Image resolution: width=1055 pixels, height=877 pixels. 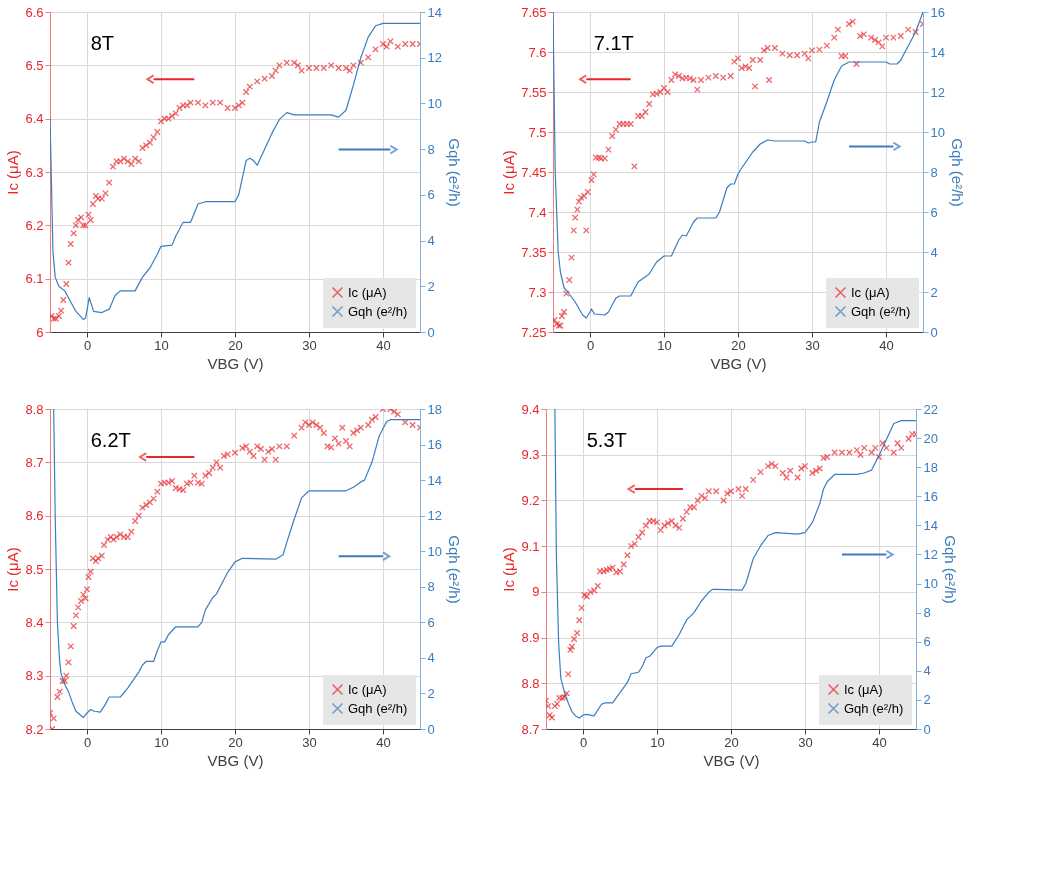 What do you see at coordinates (537, 52) in the screenshot?
I see `y-tick-label: 7.6` at bounding box center [537, 52].